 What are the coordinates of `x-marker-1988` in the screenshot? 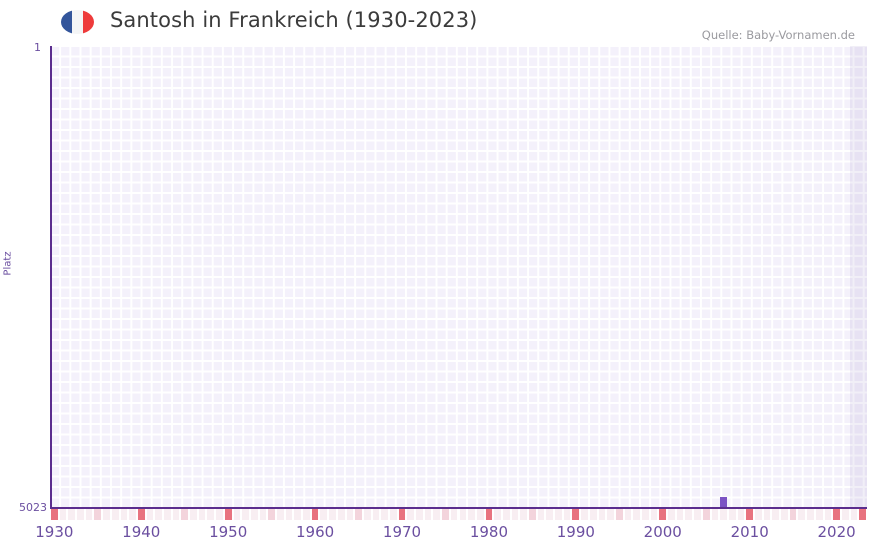 It's located at (558, 514).